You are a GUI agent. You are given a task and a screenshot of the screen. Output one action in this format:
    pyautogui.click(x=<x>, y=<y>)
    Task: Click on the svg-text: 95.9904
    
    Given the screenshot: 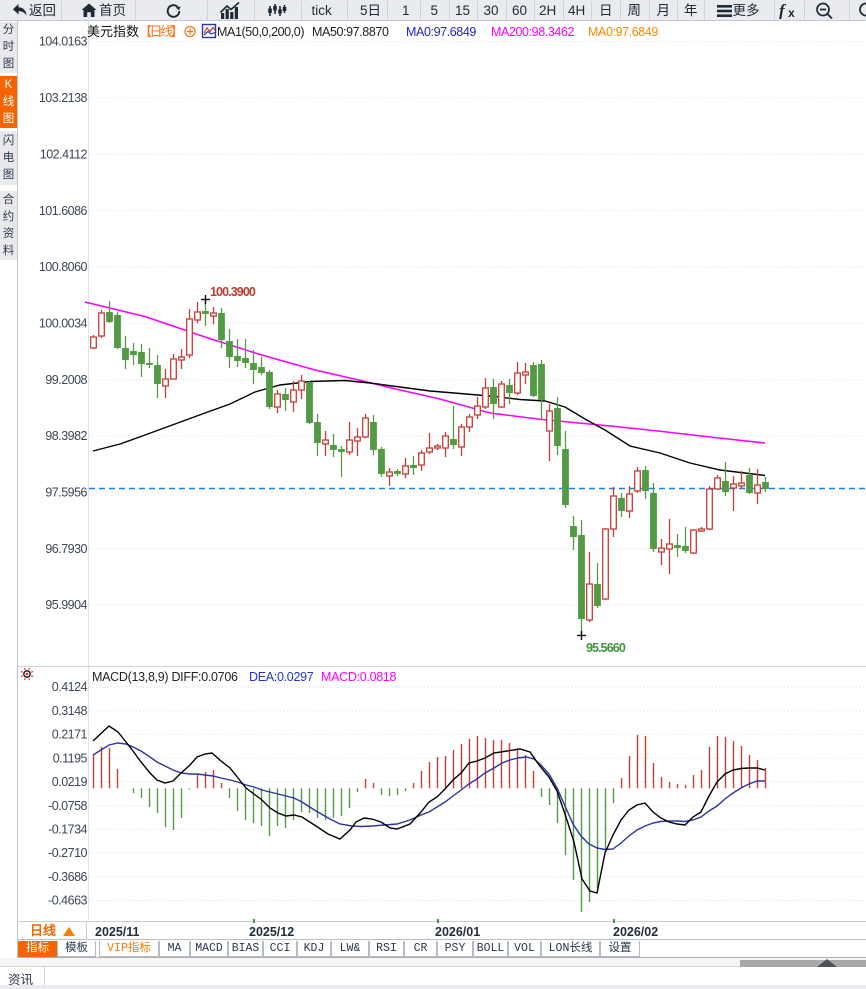 What is the action you would take?
    pyautogui.click(x=66, y=605)
    